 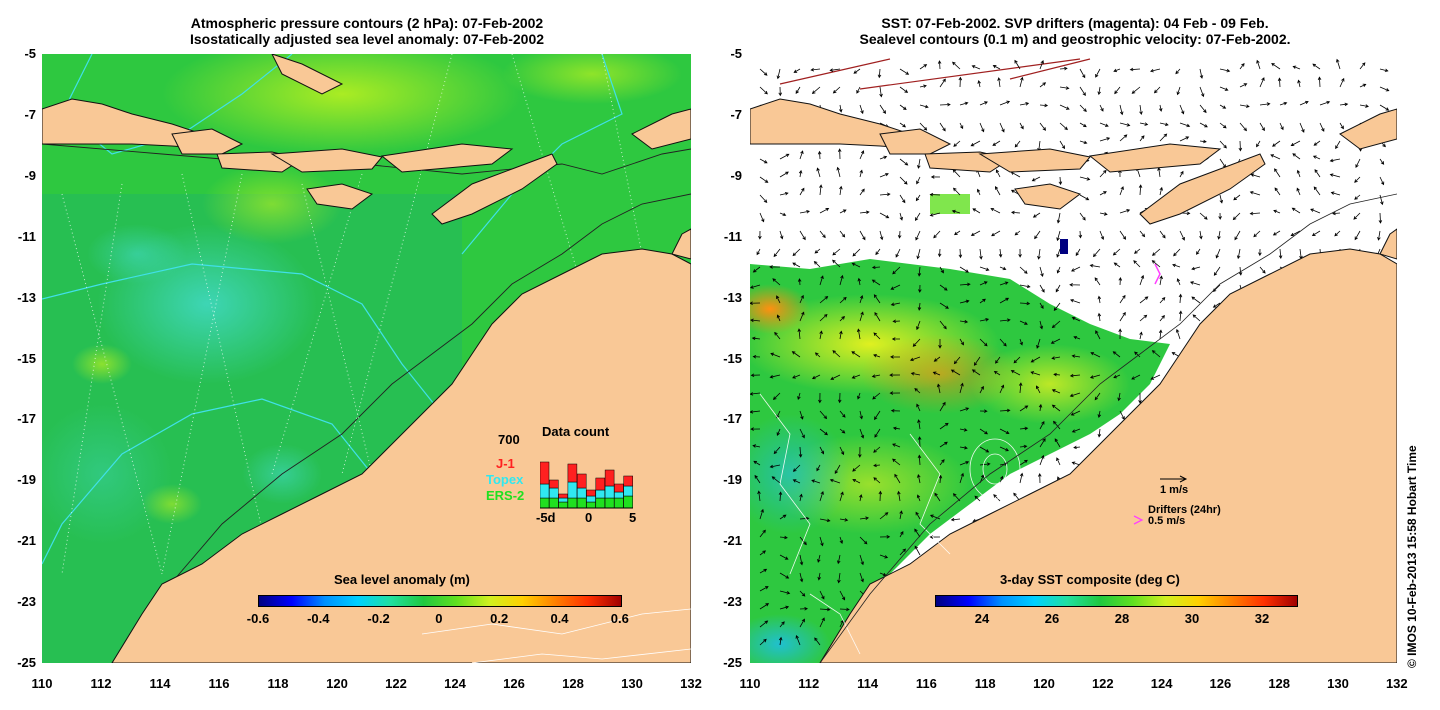 What do you see at coordinates (514, 683) in the screenshot?
I see `x-tick-label: 126` at bounding box center [514, 683].